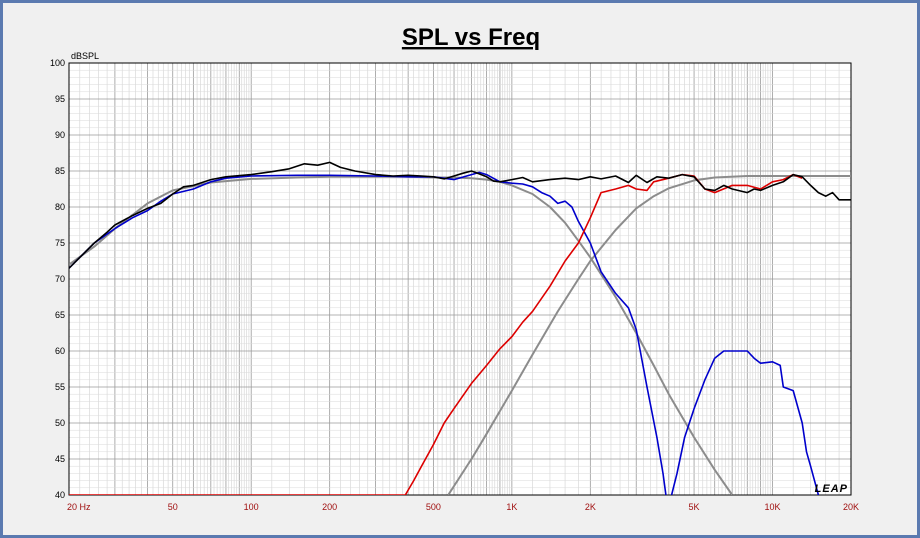 The width and height of the screenshot is (920, 538). Describe the element at coordinates (60, 243) in the screenshot. I see `y-tick-label: 75` at that location.